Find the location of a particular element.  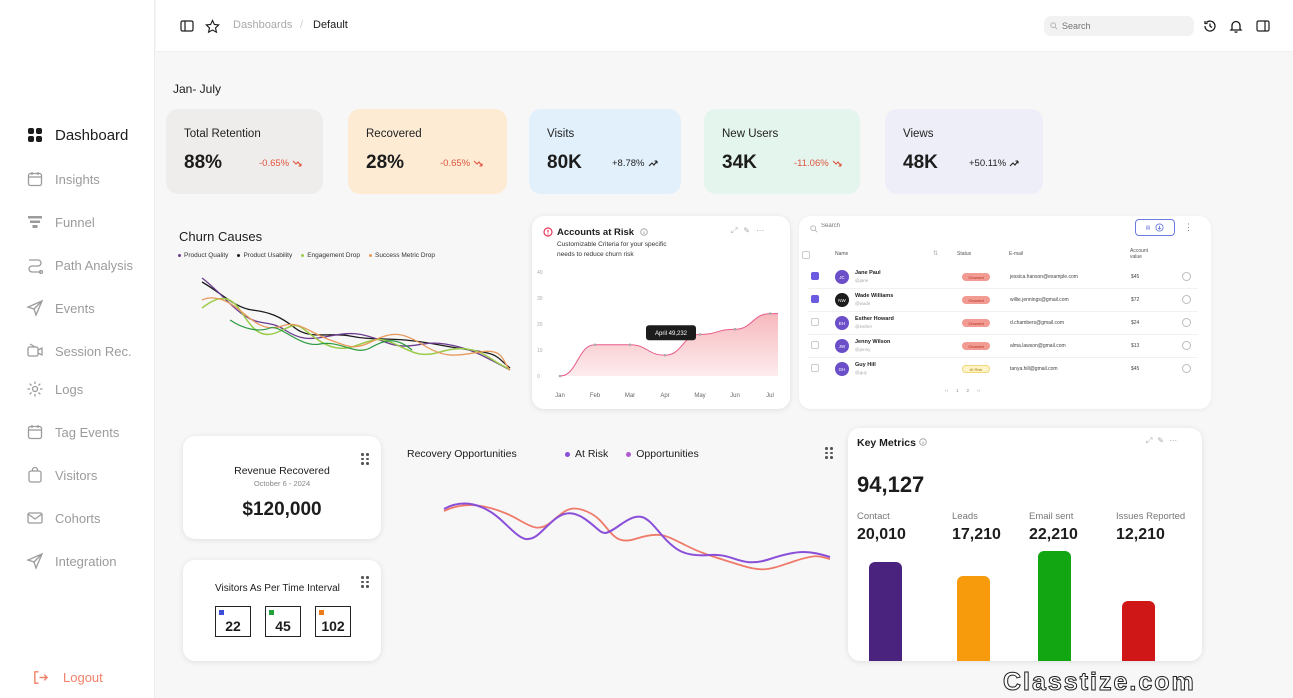

search-input is located at coordinates (1117, 26).